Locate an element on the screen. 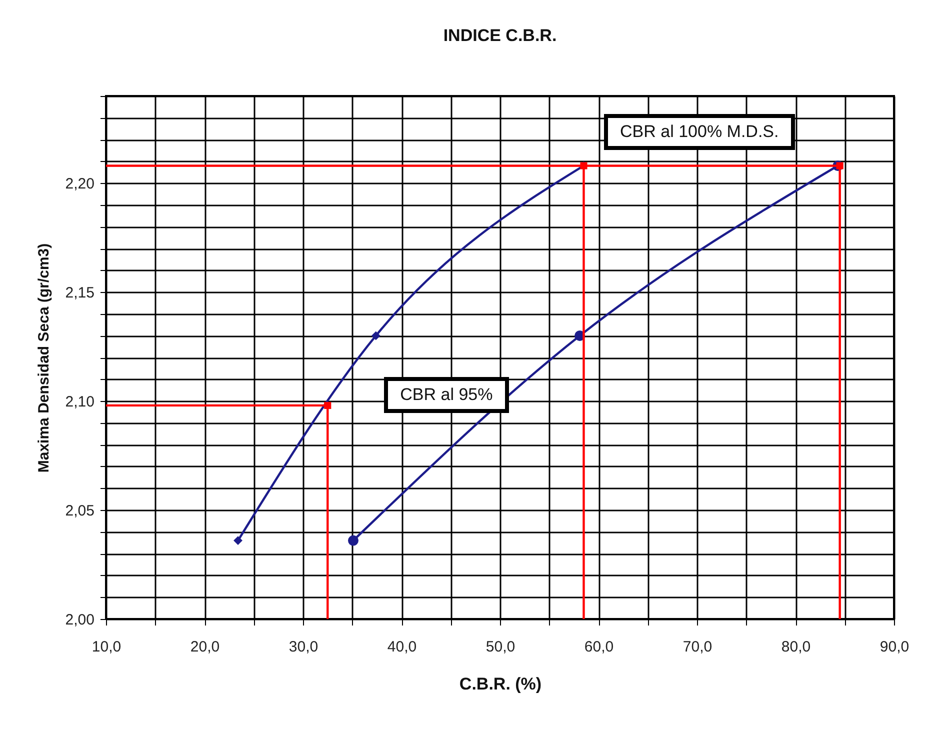 Image resolution: width=935 pixels, height=744 pixels. annotation: CBR al 100% M.D.S. is located at coordinates (699, 132).